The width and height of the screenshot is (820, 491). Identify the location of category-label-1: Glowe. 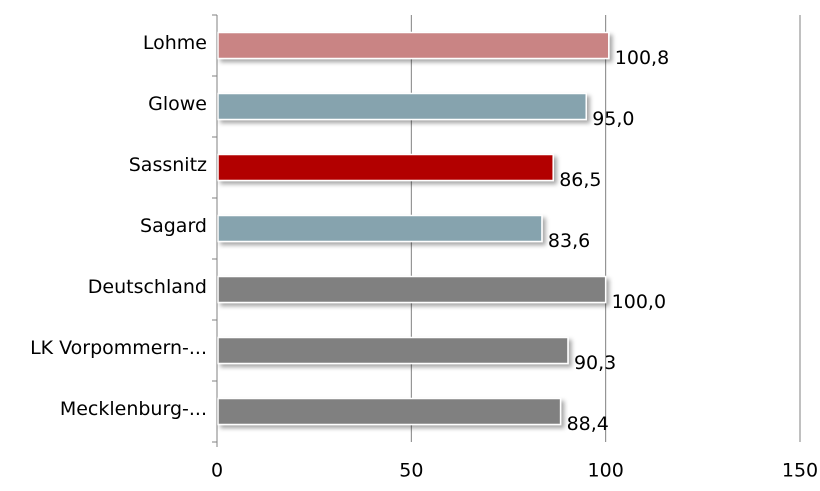
(177, 104).